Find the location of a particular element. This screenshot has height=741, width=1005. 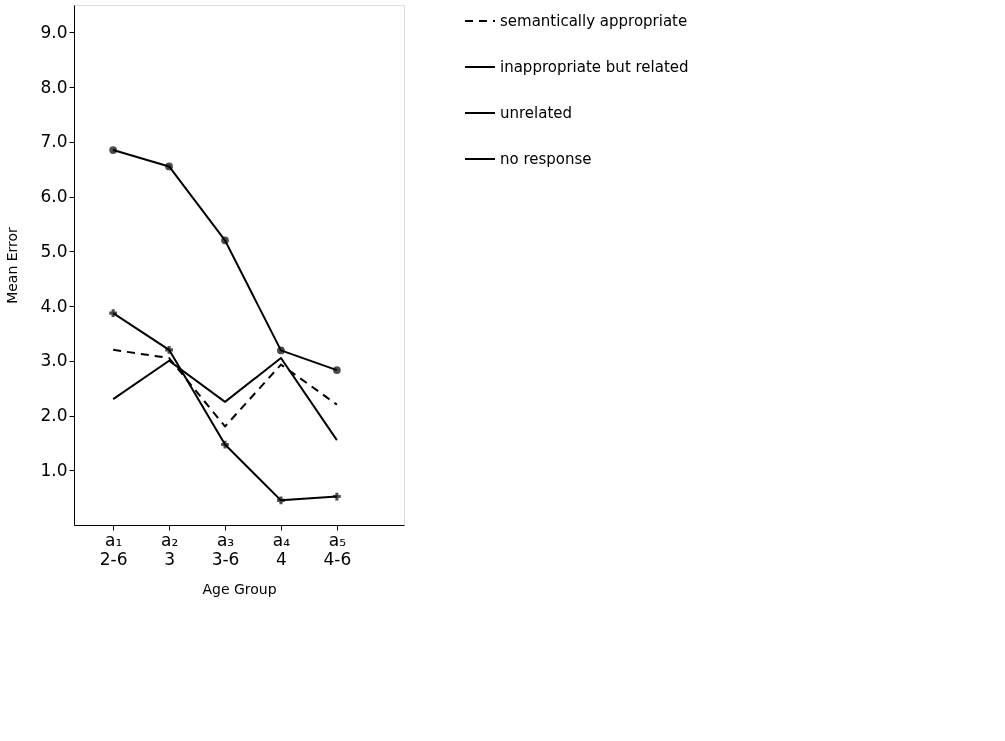

y-tick-label: 1.0 is located at coordinates (54, 469).